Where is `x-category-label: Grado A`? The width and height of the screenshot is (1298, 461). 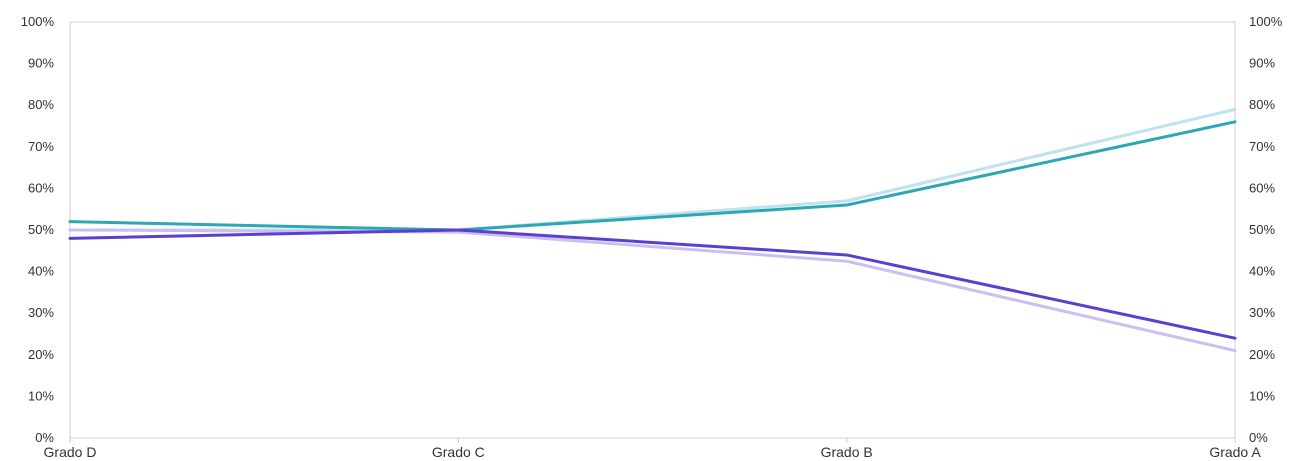 x-category-label: Grado A is located at coordinates (1235, 452).